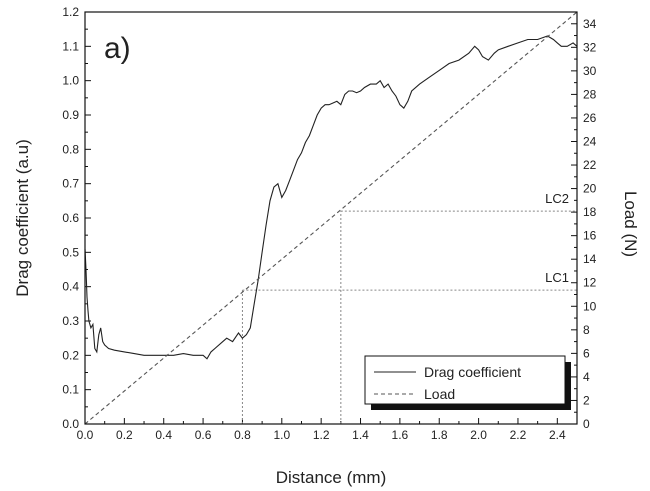 The width and height of the screenshot is (650, 491). What do you see at coordinates (281, 435) in the screenshot?
I see `x-tick-label: 1.0` at bounding box center [281, 435].